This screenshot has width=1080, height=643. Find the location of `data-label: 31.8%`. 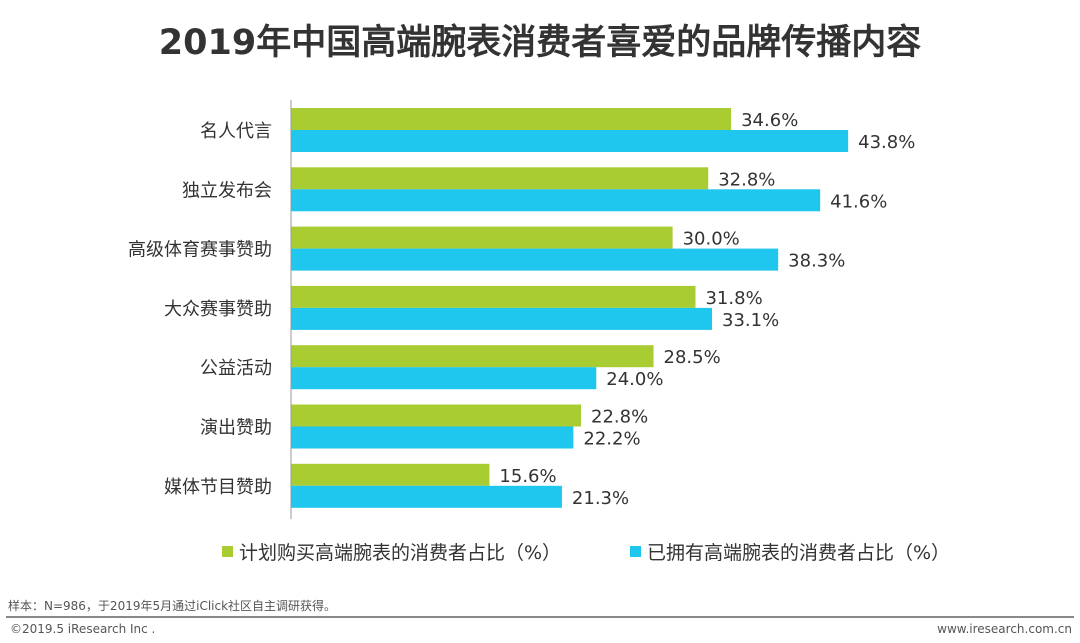

data-label: 31.8% is located at coordinates (733, 298).